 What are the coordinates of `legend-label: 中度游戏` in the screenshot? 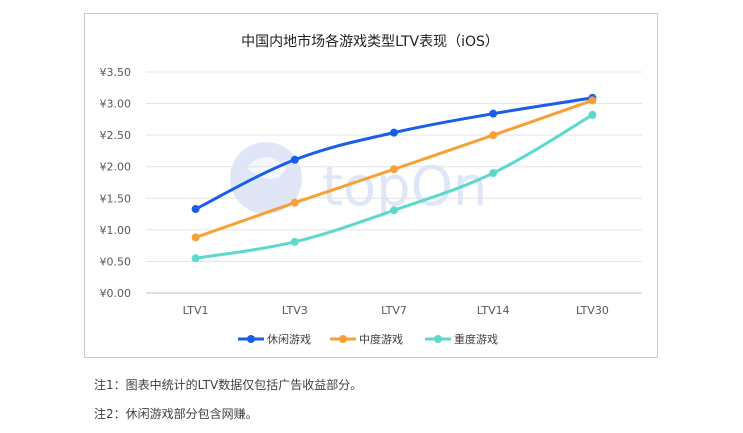 It's located at (381, 339).